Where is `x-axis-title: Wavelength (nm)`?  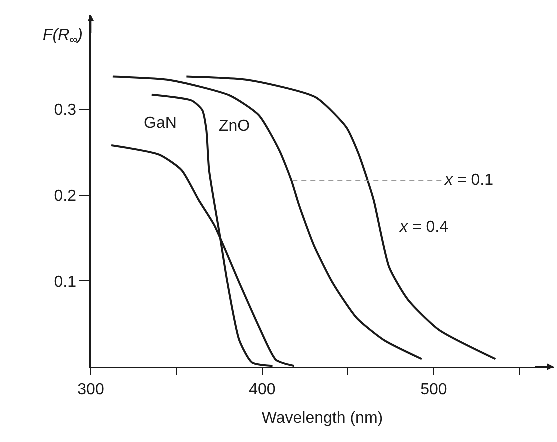
x-axis-title: Wavelength (nm) is located at coordinates (323, 419).